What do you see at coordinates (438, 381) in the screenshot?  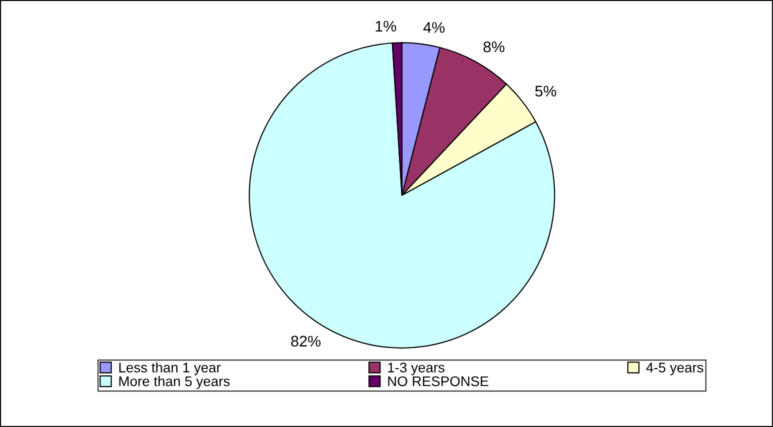 I see `legend-label: NO RESPONSE` at bounding box center [438, 381].